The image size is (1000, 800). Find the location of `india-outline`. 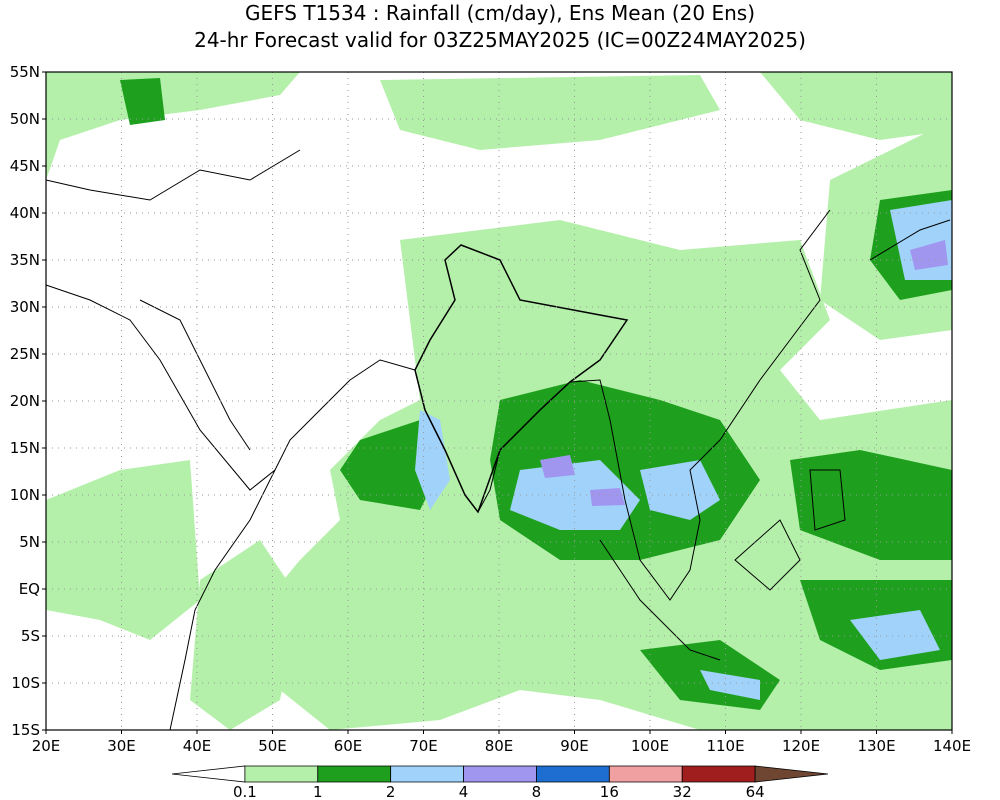

india-outline is located at coordinates (521, 379).